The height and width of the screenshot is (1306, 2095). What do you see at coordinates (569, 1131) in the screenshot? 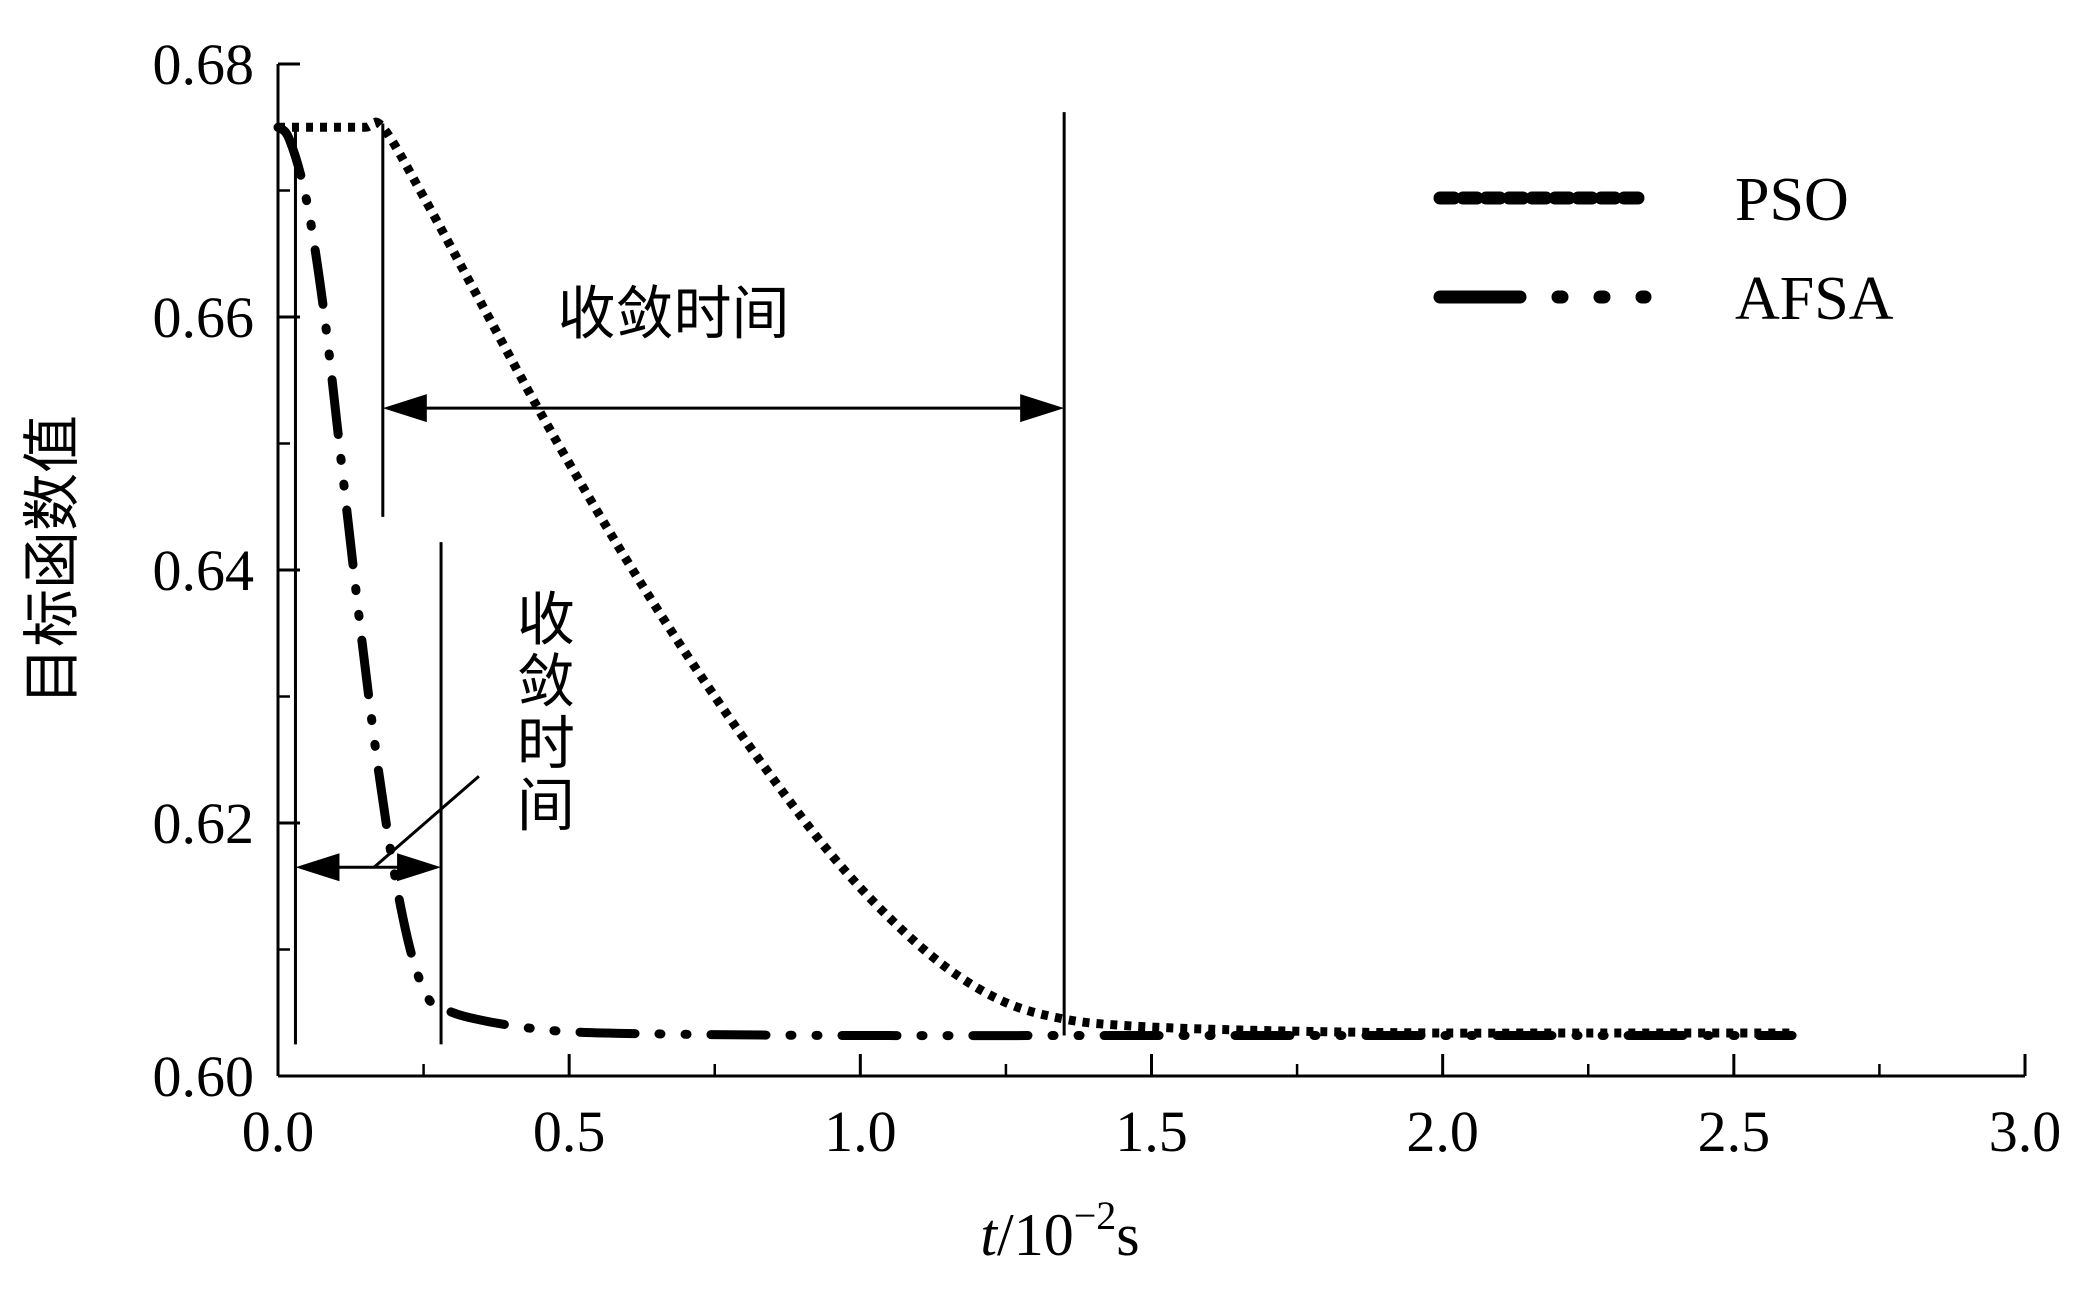
I see `x-tick-label: 0.5` at bounding box center [569, 1131].